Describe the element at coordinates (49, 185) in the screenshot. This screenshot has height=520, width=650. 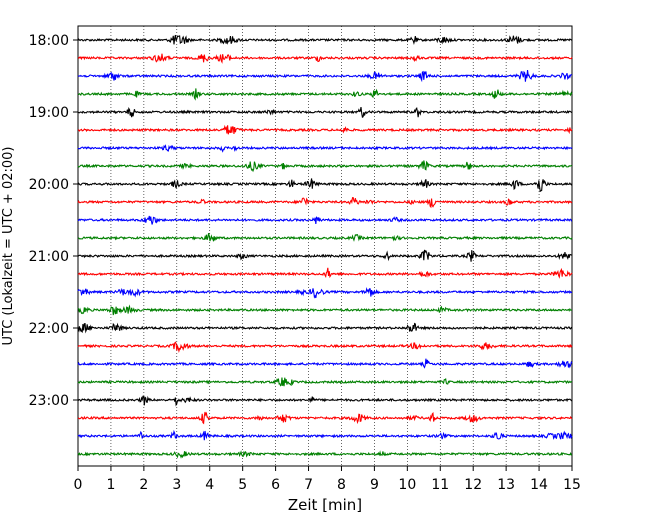
I see `y-tick-label: 20:00` at that location.